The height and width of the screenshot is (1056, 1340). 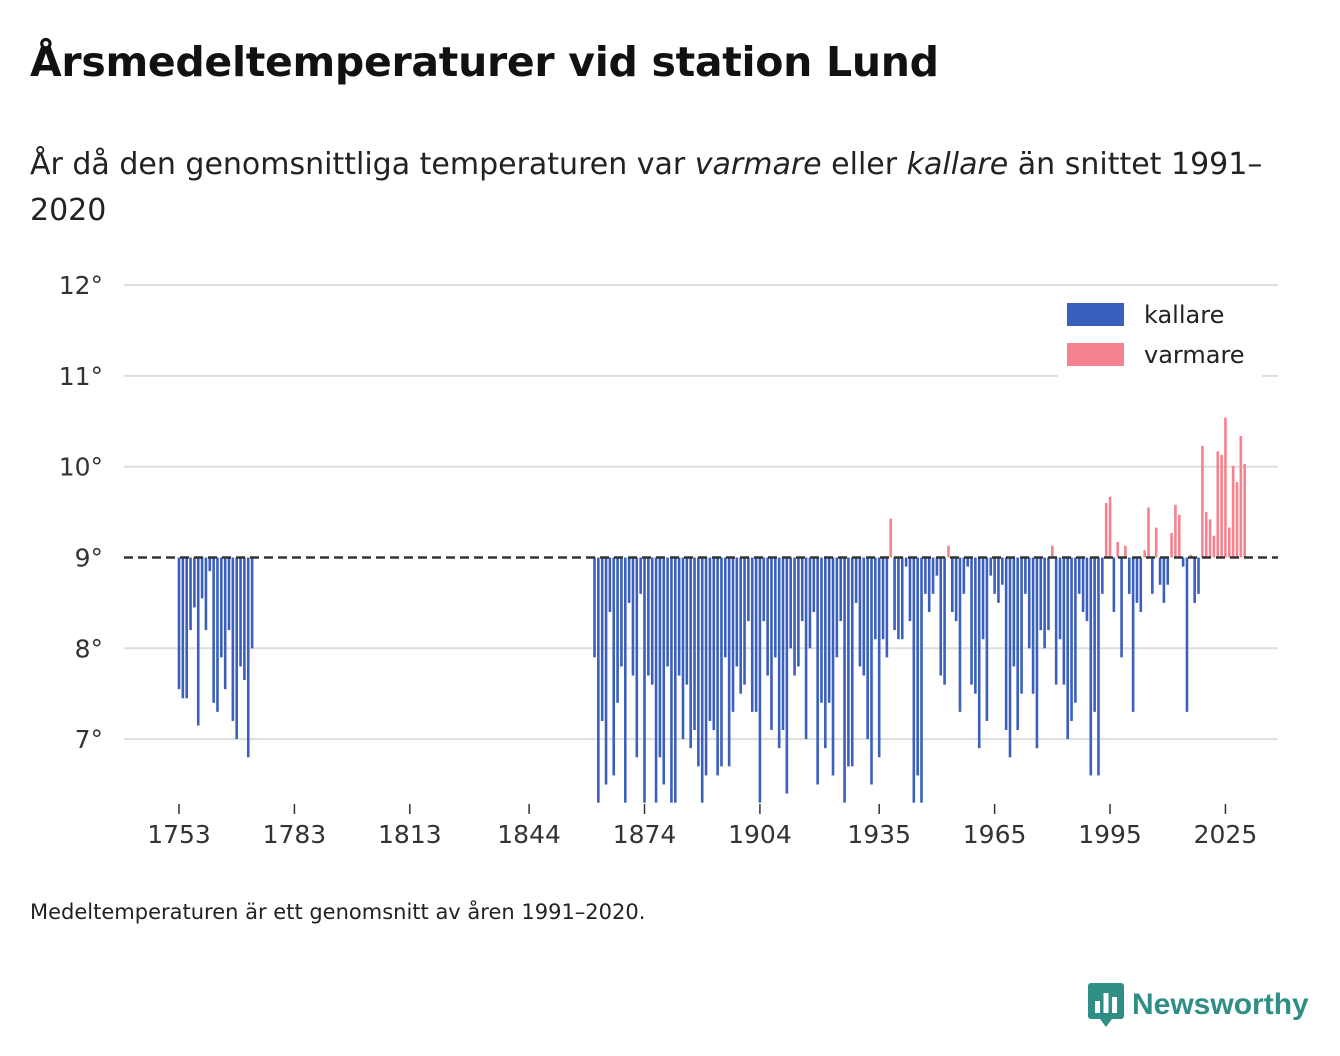 What do you see at coordinates (89, 648) in the screenshot?
I see `y-tick-label: 8°` at bounding box center [89, 648].